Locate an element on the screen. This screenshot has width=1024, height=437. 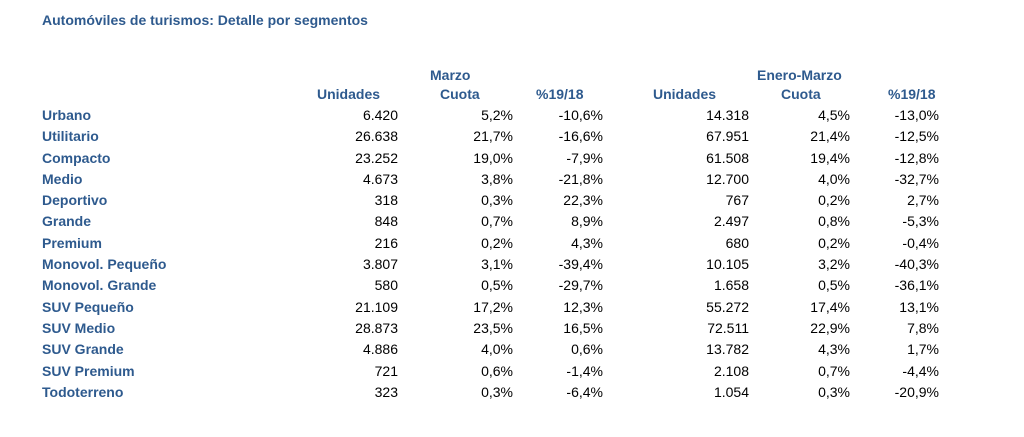
marzo-pct-cell: -16,6% is located at coordinates (580, 136).